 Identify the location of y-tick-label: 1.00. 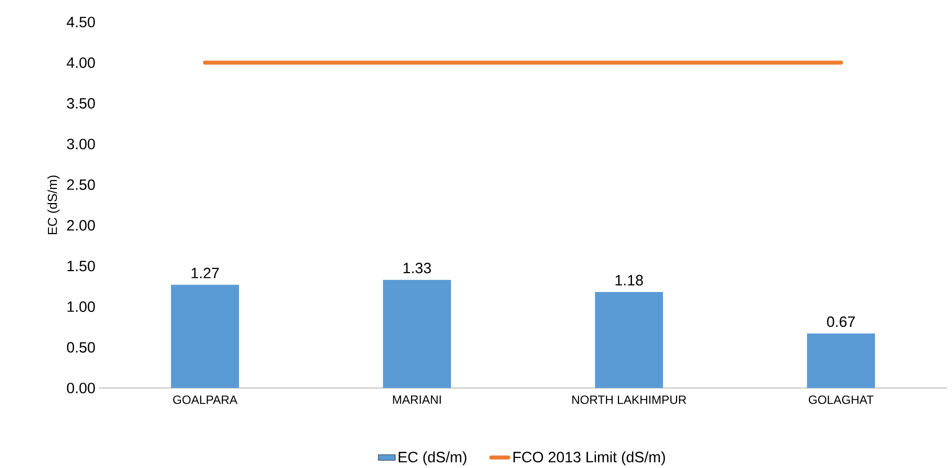
(81, 306).